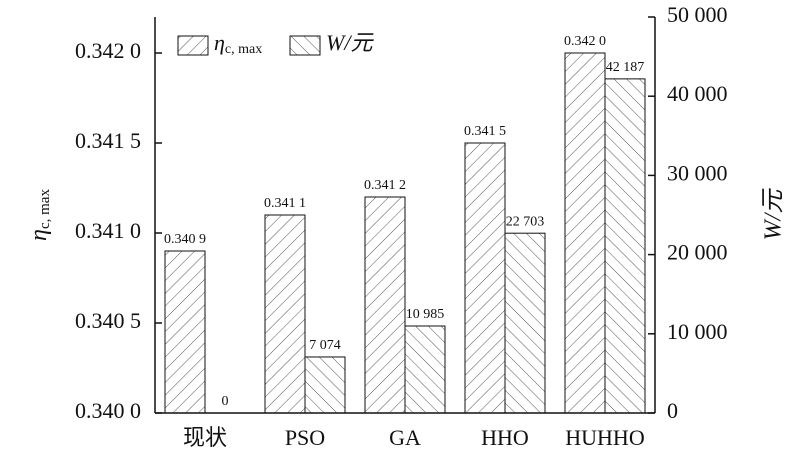  What do you see at coordinates (385, 185) in the screenshot?
I see `value-label: 0.341 2` at bounding box center [385, 185].